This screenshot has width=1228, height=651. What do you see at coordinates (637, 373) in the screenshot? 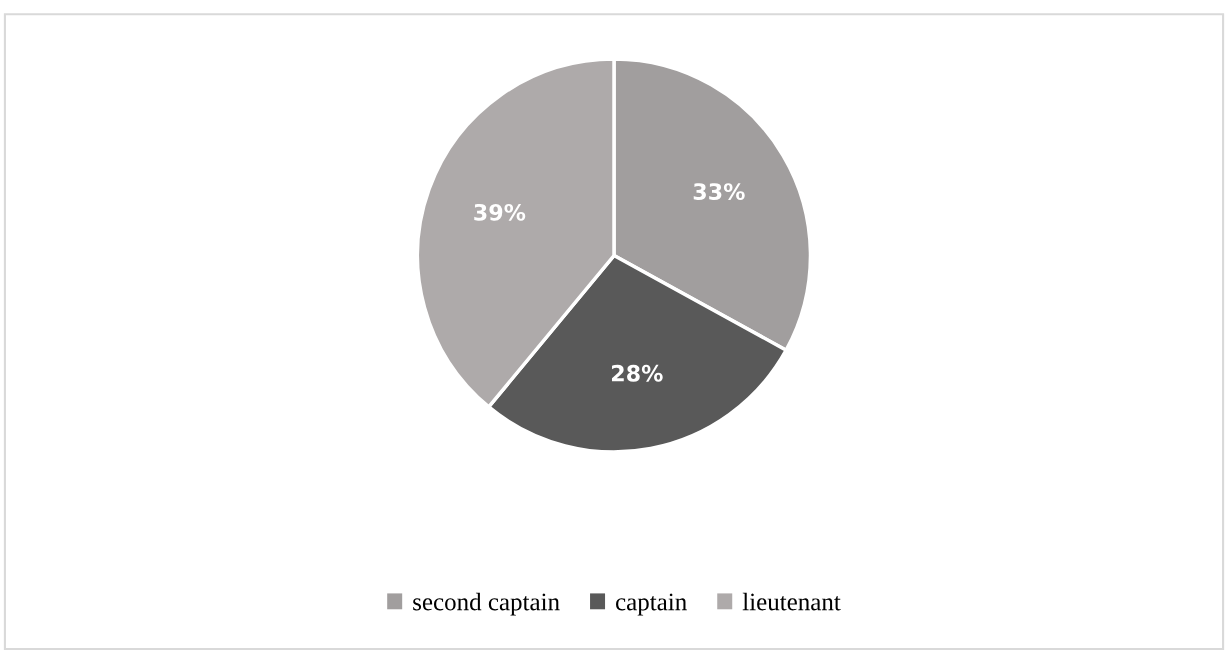
I see `data-label: 28%` at bounding box center [637, 373].